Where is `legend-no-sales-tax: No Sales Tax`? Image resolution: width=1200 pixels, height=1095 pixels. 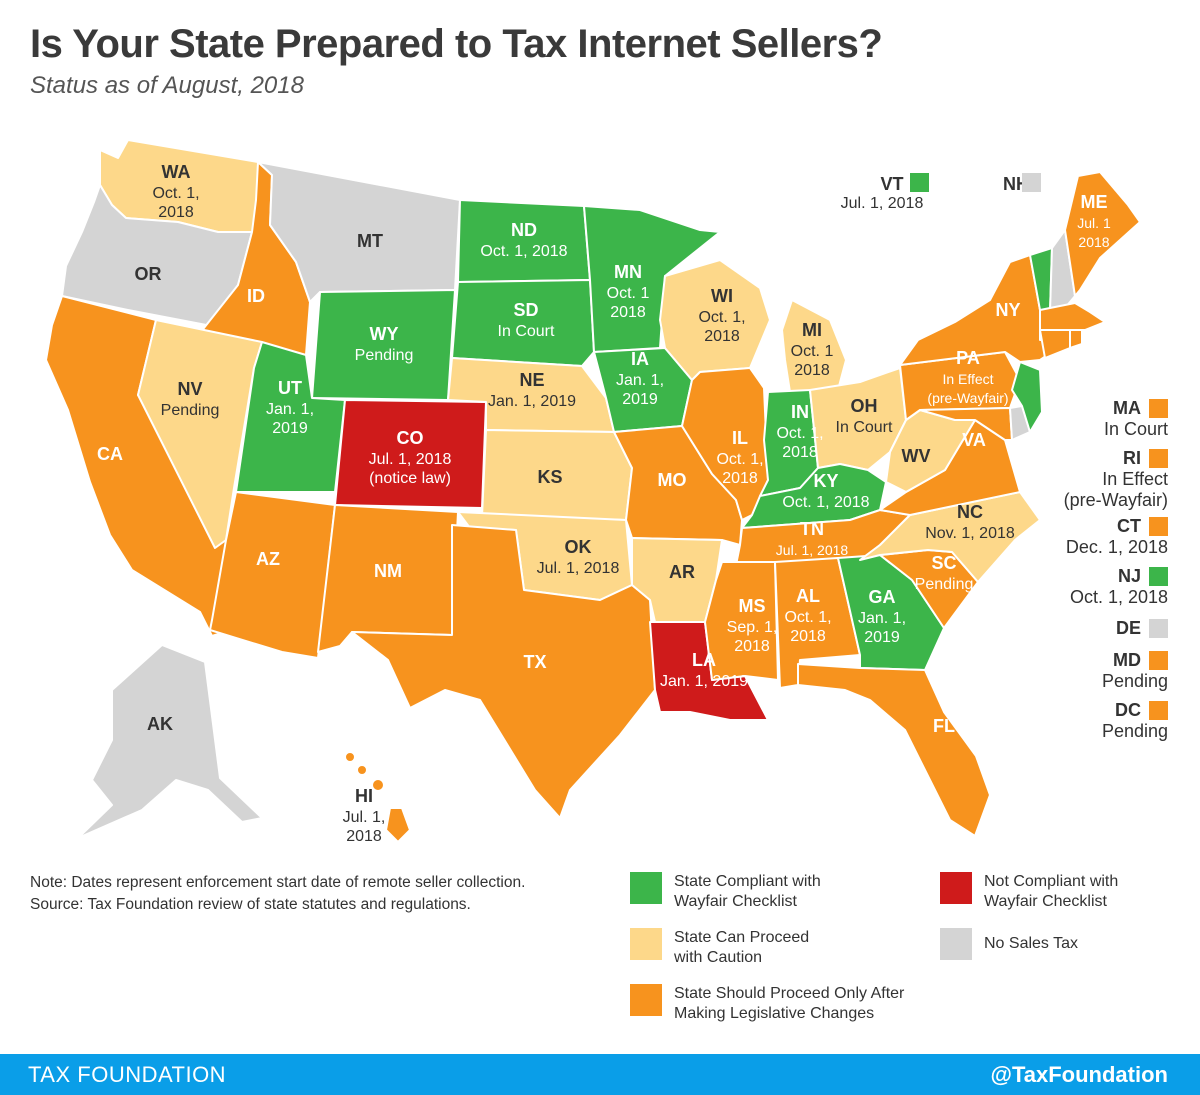 legend-no-sales-tax: No Sales Tax is located at coordinates (1009, 944).